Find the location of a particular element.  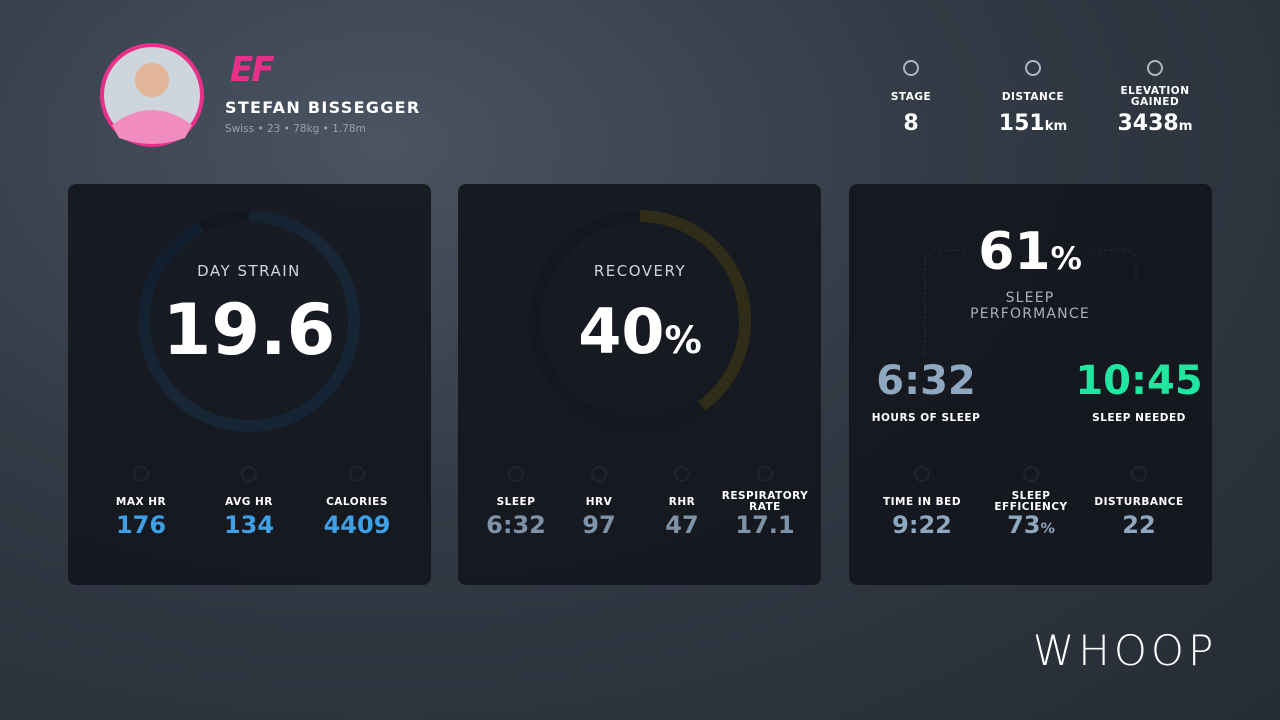

recovery-stat-value: 97 is located at coordinates (599, 525).